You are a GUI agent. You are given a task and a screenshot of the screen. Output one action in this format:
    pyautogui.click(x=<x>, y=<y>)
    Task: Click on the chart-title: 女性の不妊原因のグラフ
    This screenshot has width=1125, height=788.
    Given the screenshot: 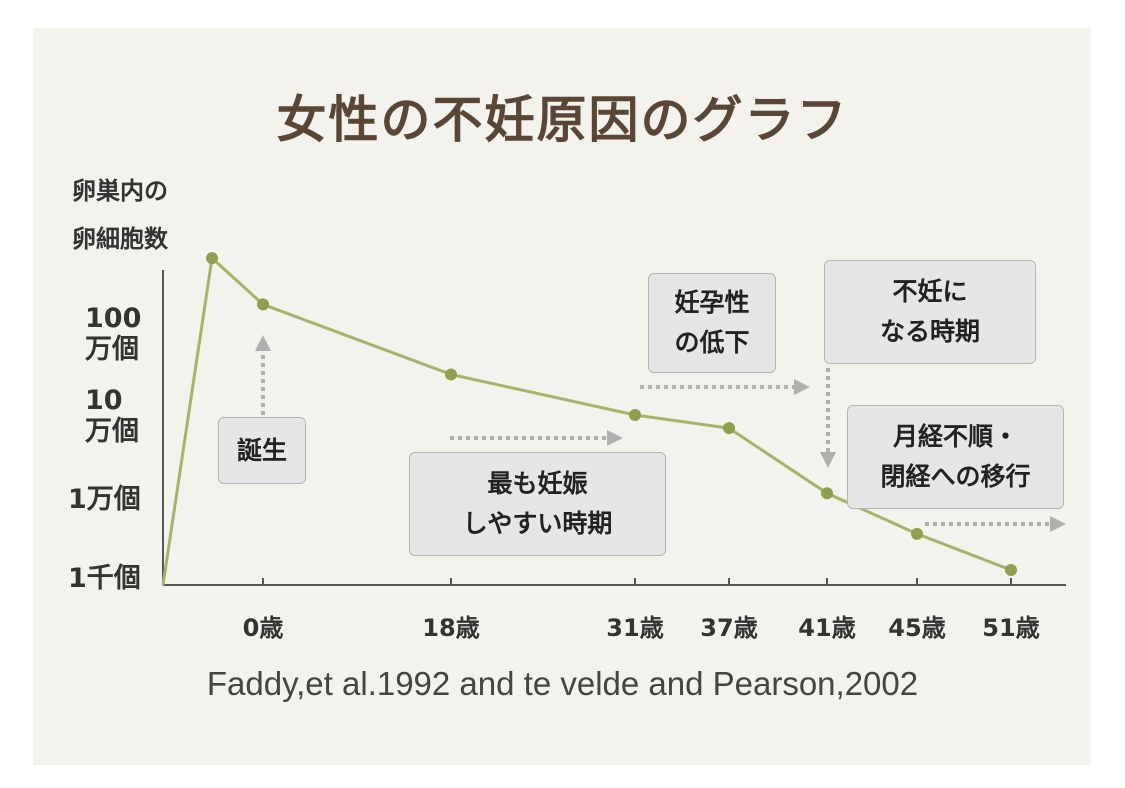 What is the action you would take?
    pyautogui.click(x=562, y=120)
    